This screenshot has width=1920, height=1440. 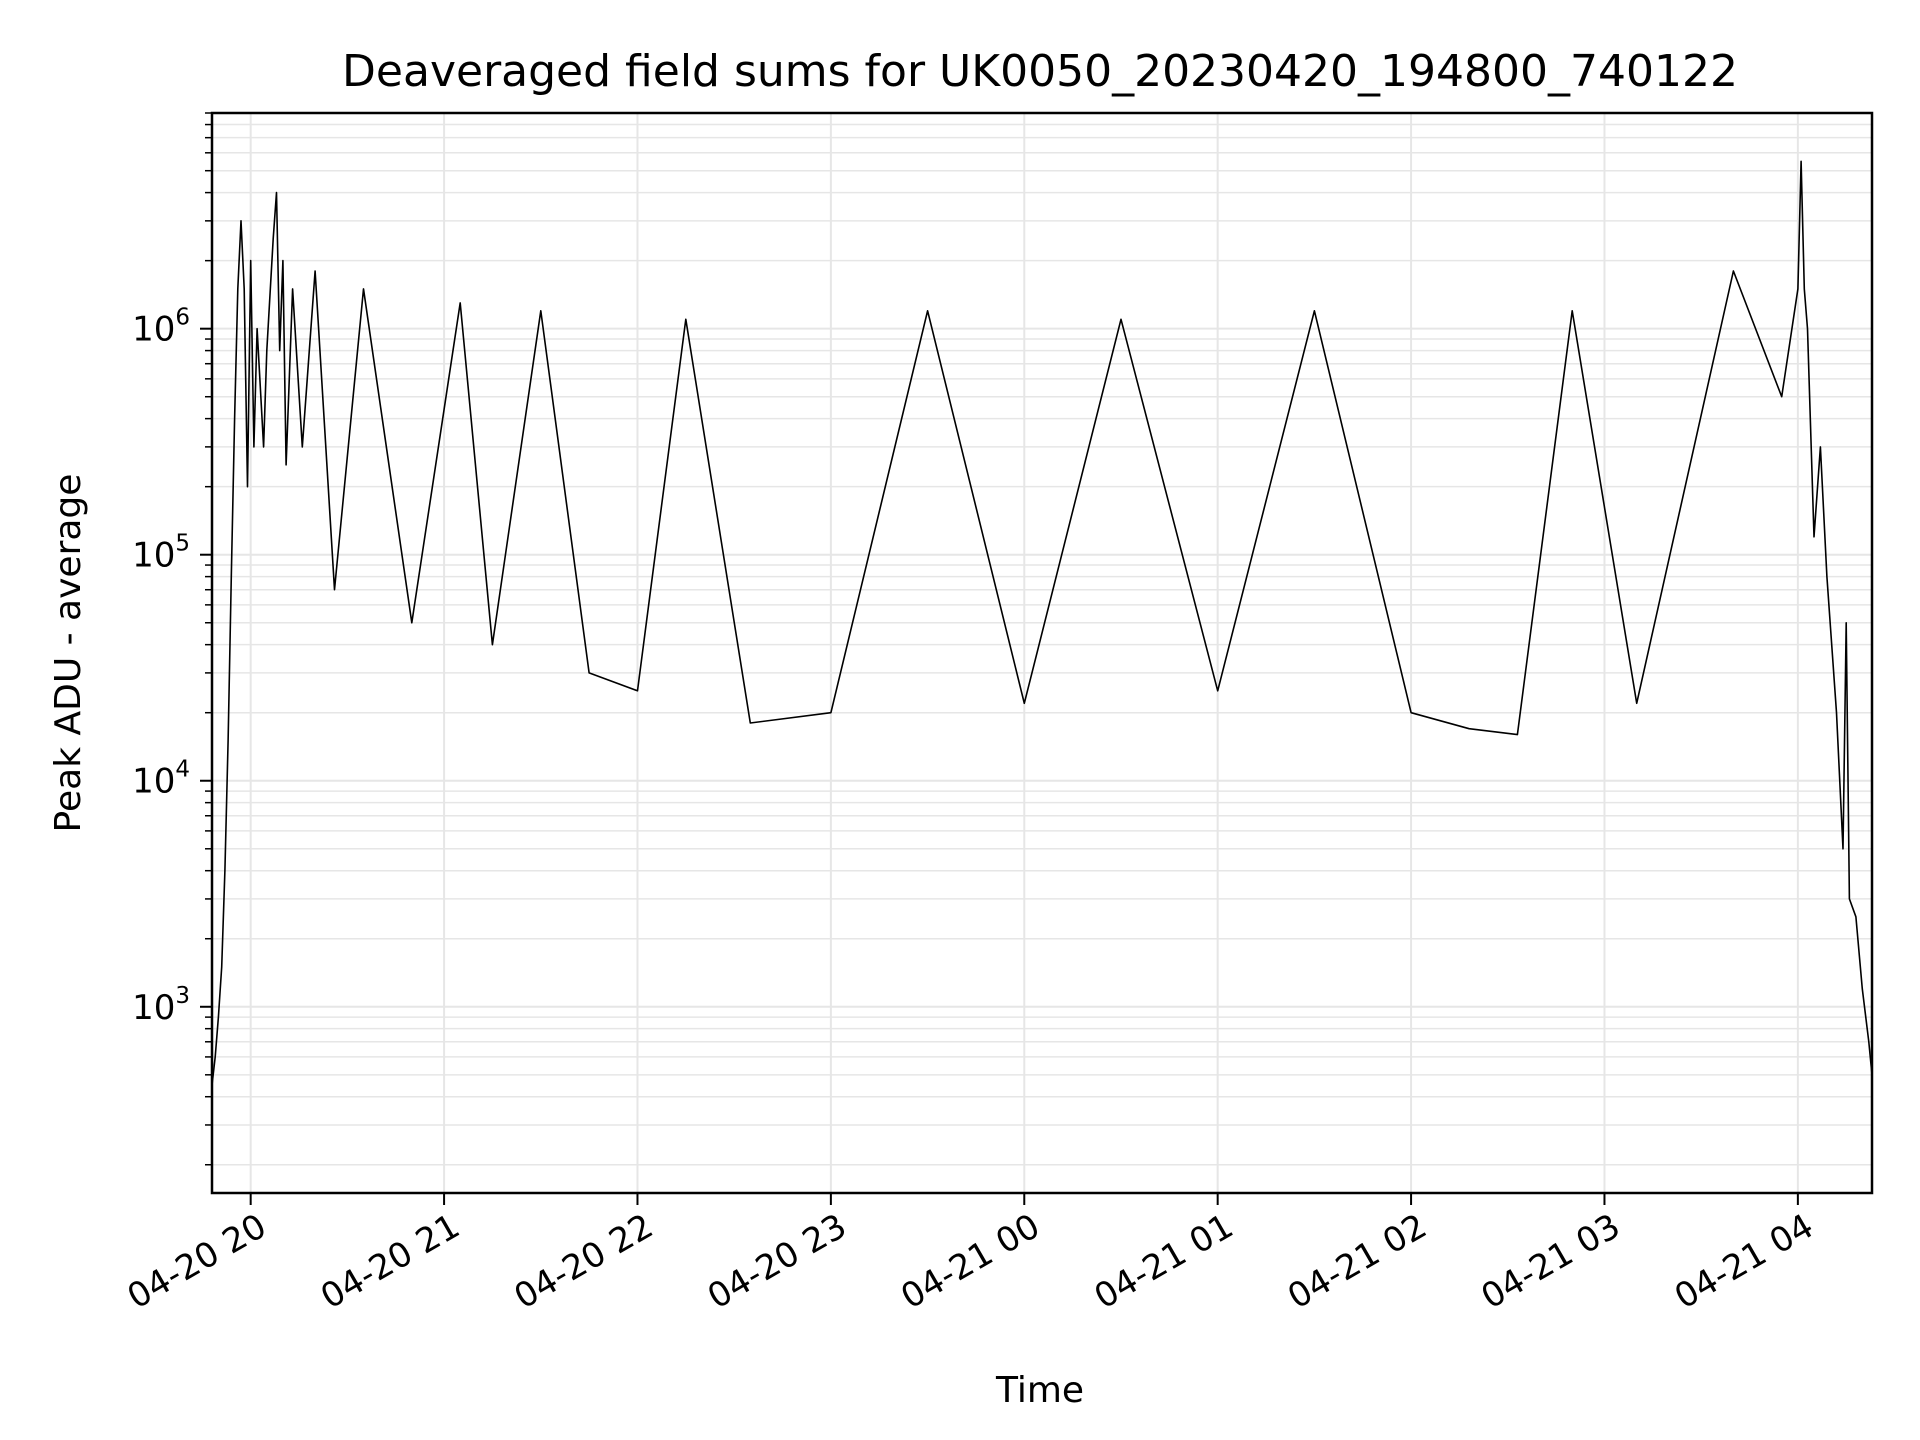 I want to click on y-tick-exponent: 6, so click(x=182, y=318).